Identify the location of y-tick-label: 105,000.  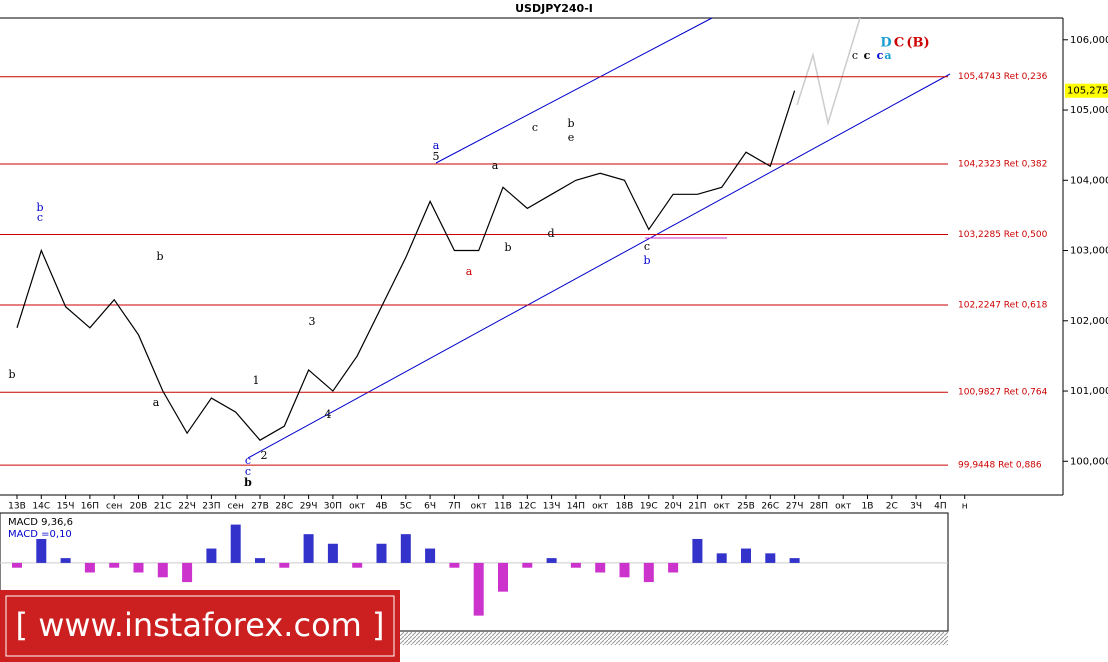
(1089, 110).